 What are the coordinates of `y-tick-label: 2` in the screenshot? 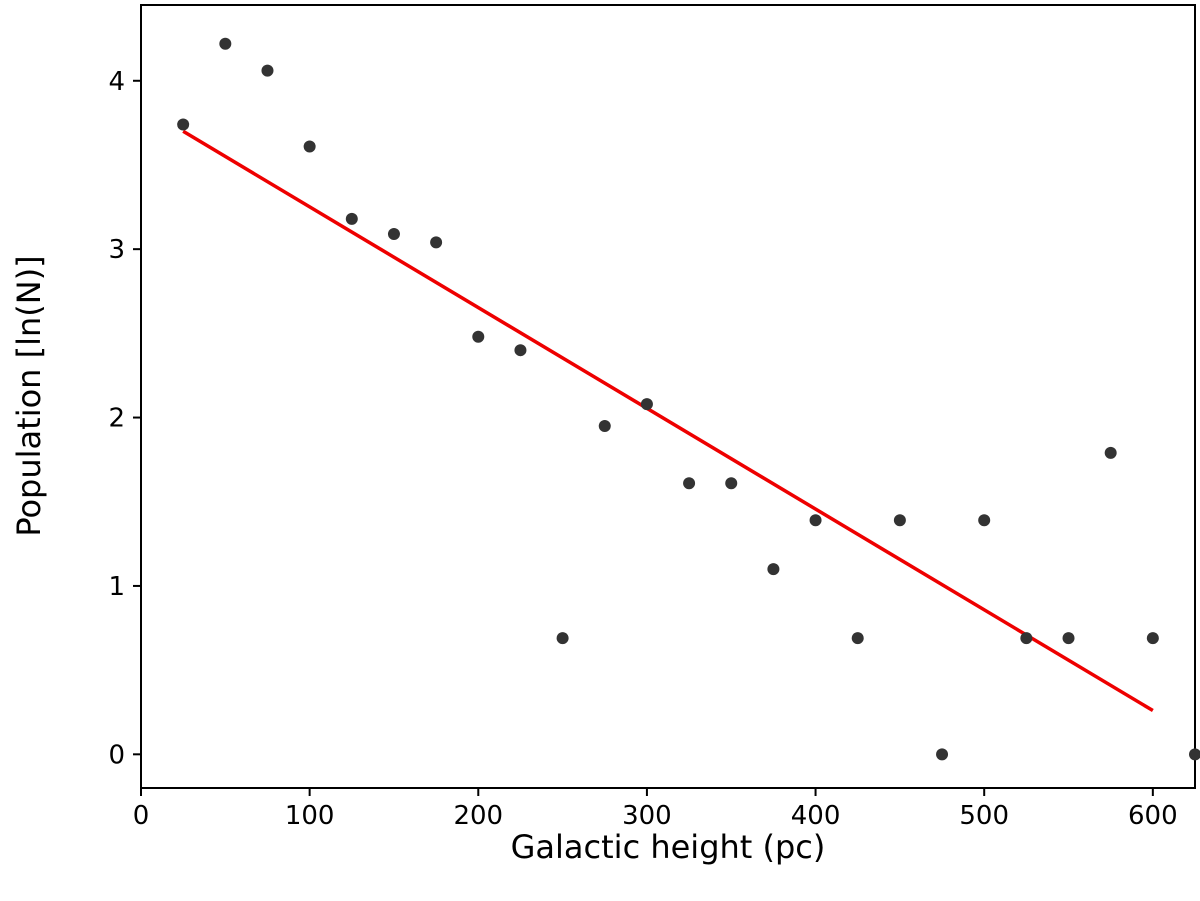 It's located at (116, 419).